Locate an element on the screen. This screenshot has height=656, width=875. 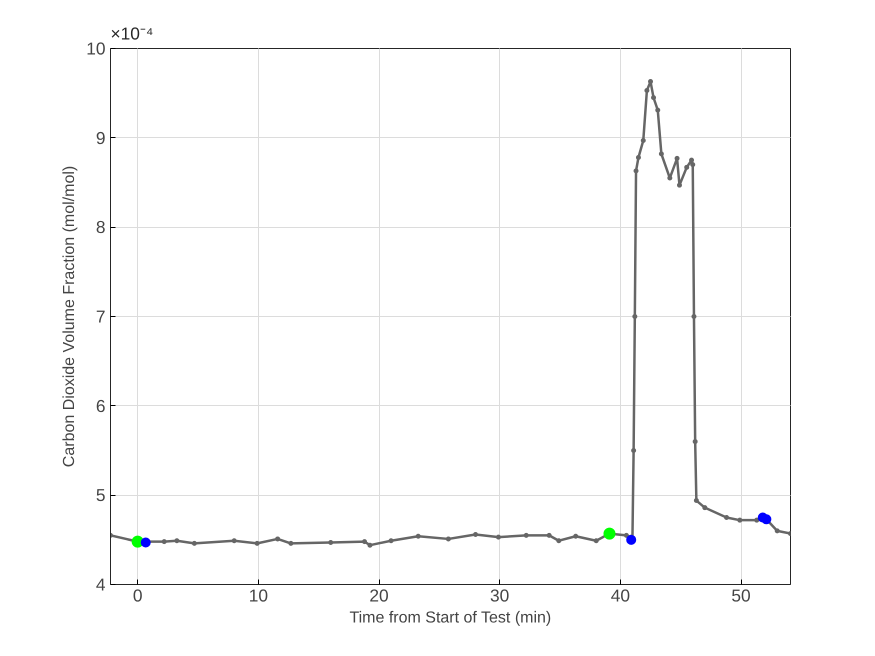
x-tick-label: 20 is located at coordinates (379, 596).